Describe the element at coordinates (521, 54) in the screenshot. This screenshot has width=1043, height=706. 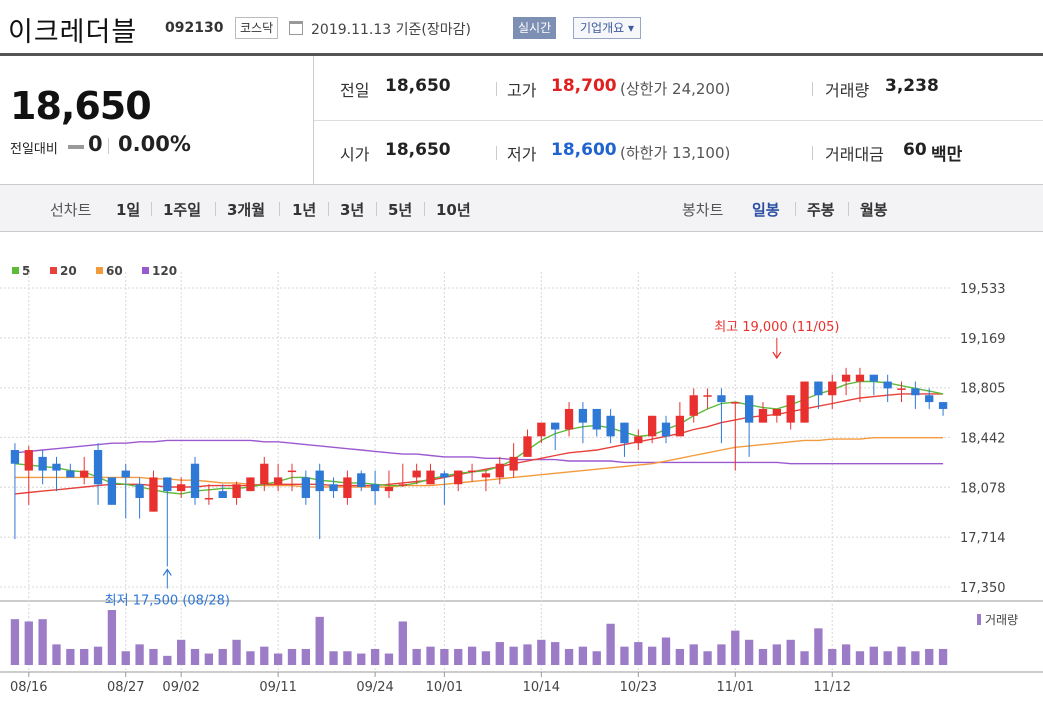
I see `header-divider` at that location.